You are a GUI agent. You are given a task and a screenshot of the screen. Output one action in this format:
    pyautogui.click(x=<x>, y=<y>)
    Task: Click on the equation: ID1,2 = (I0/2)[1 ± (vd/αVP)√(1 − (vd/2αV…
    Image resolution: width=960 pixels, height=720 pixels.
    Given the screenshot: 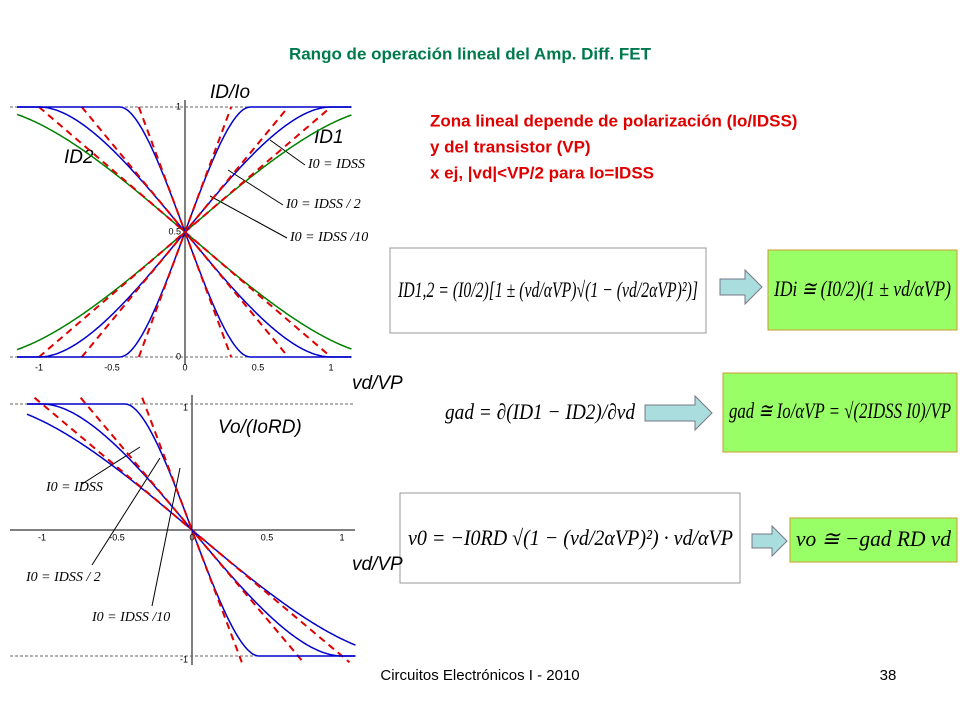 What is the action you would take?
    pyautogui.click(x=547, y=289)
    